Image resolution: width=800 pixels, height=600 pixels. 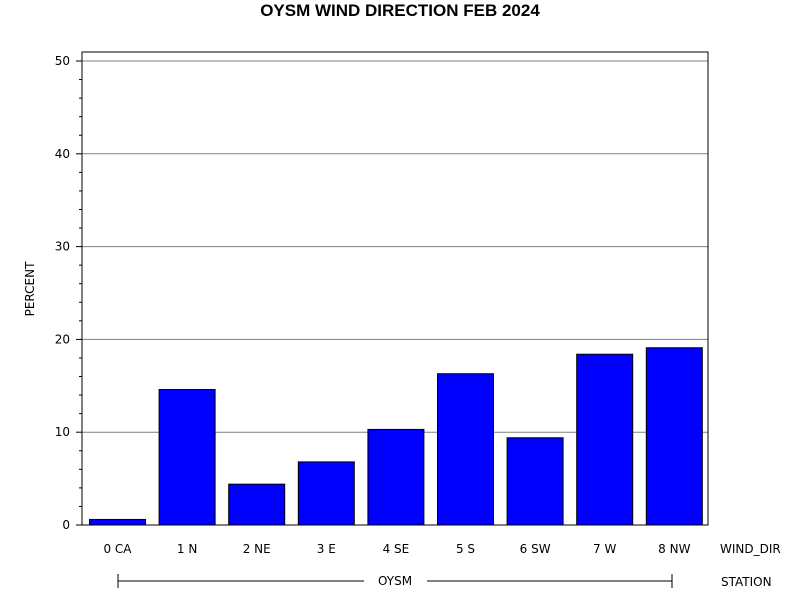 What do you see at coordinates (187, 549) in the screenshot?
I see `x-tick-label: 1 N` at bounding box center [187, 549].